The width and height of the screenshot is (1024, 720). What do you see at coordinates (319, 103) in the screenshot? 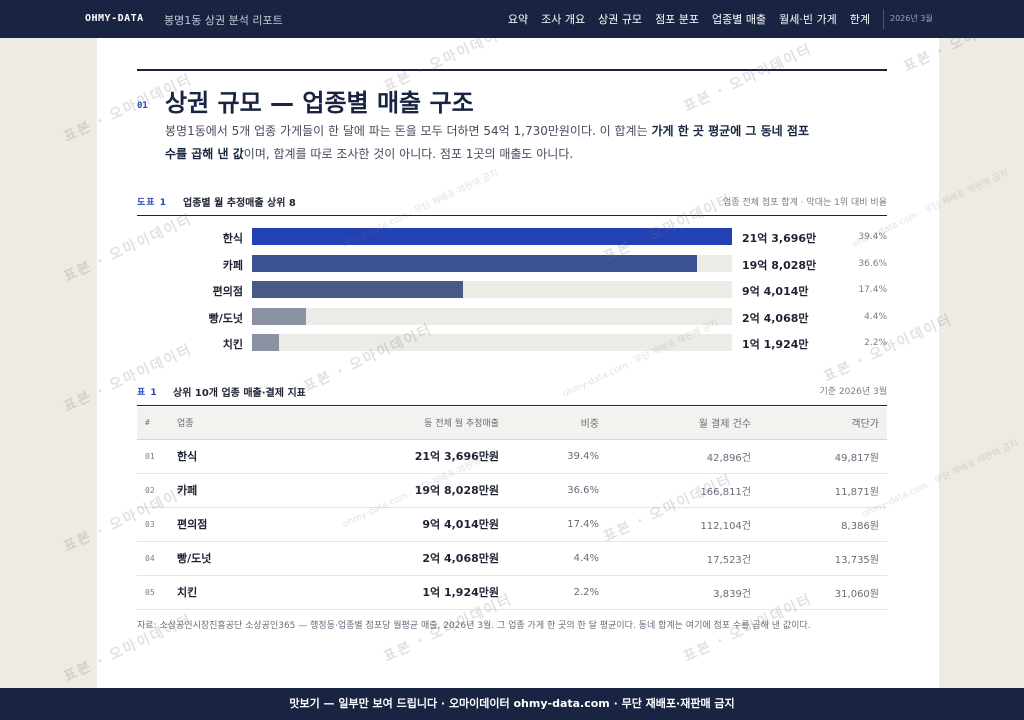
I see `section-title: 상권 규모 — 업종별 매출 구조` at bounding box center [319, 103].